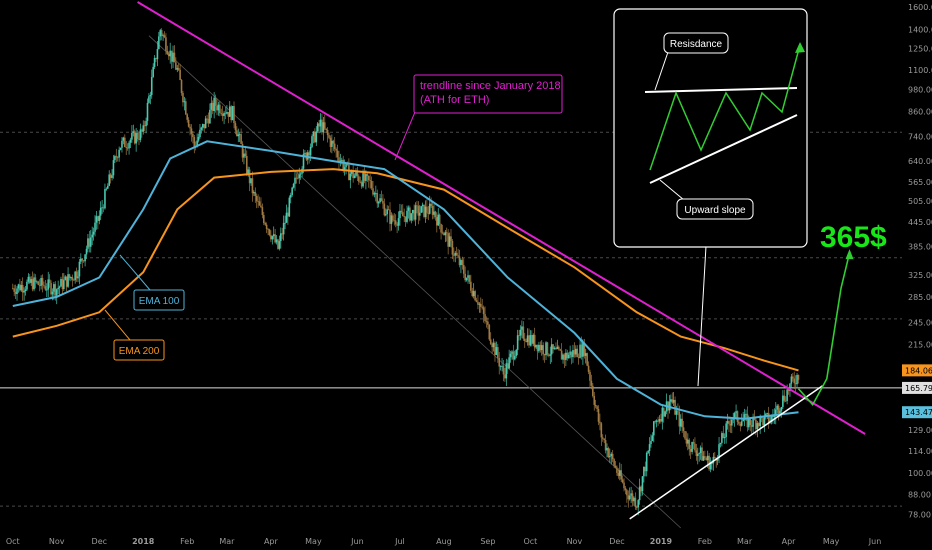  I want to click on y-tick-label: 740.00, so click(920, 137).